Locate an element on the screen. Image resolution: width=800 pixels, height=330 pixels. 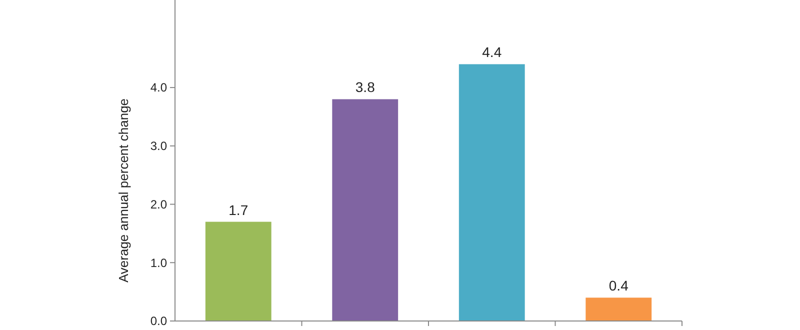
data-label: 1.7 is located at coordinates (238, 210).